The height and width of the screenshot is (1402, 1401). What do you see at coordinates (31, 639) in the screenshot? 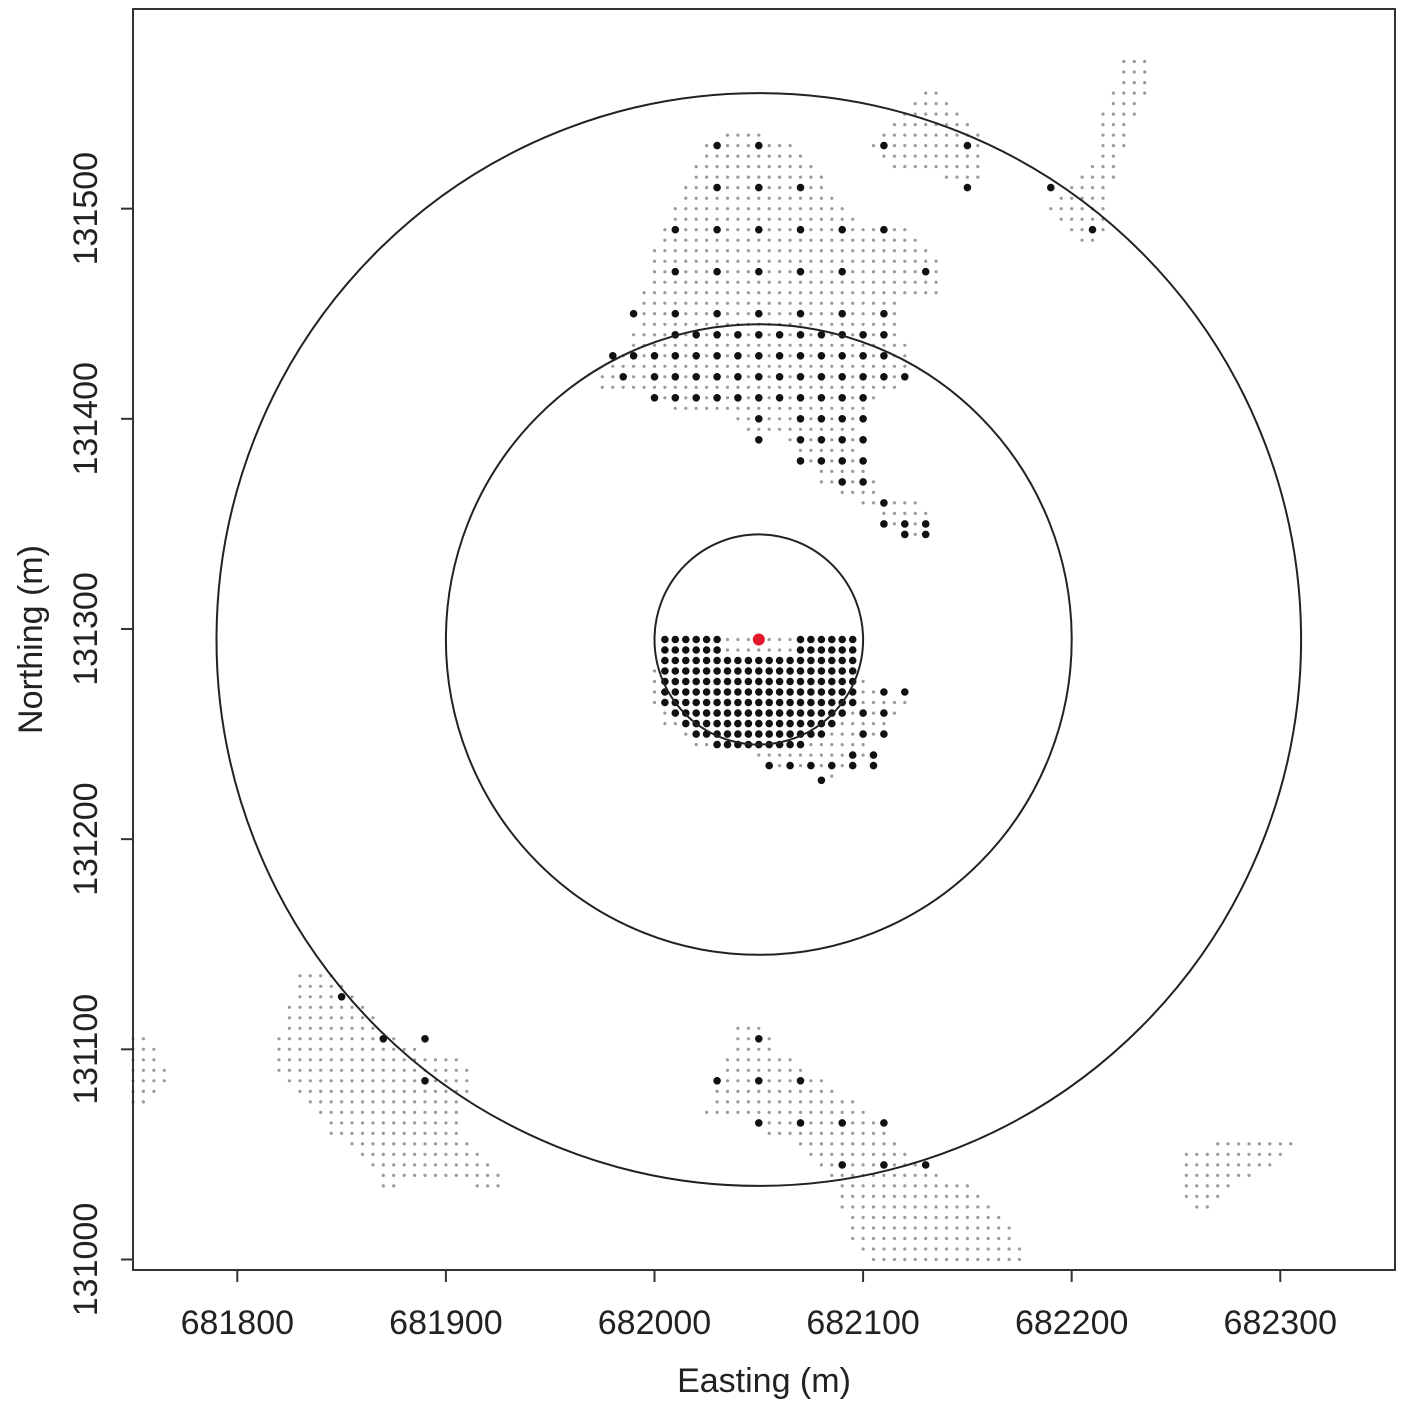
I see `y-axis-title: Northing (m)` at bounding box center [31, 639].